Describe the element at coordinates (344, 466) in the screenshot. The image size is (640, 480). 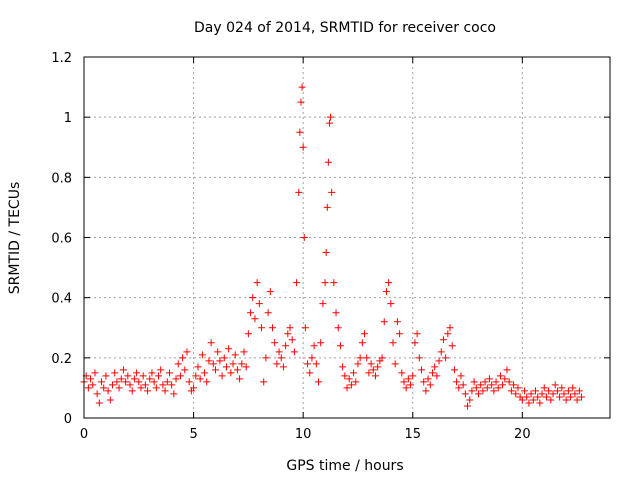
I see `x-axis-title: GPS time / hours` at that location.